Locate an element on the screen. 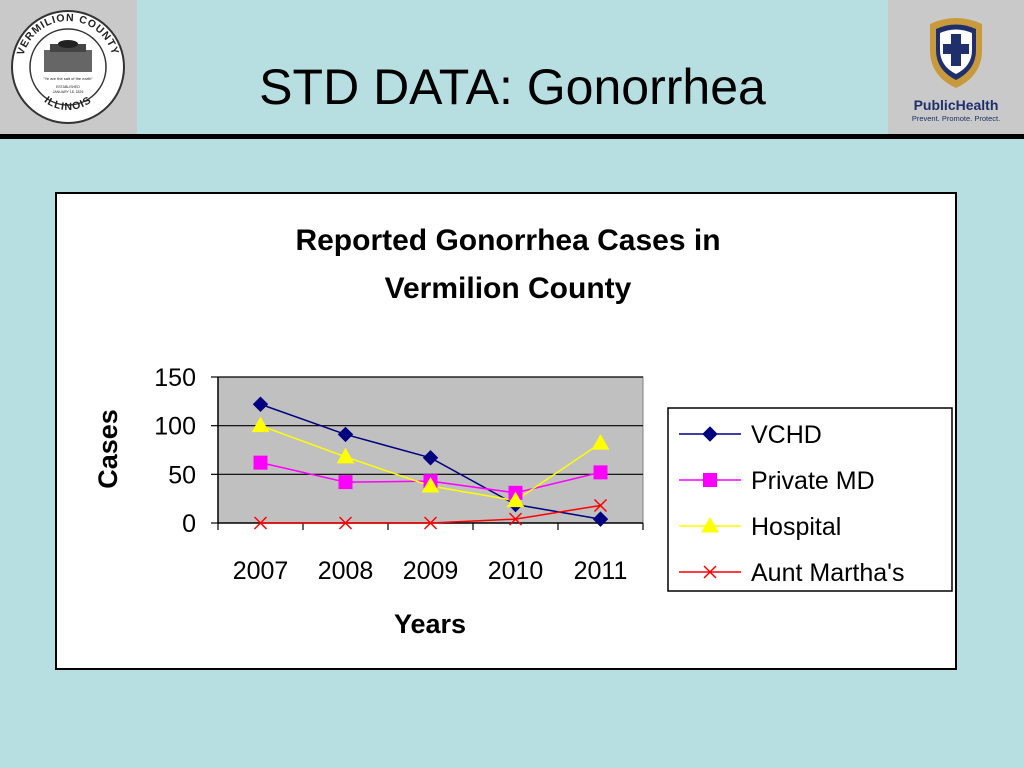 This screenshot has height=768, width=1024. legend-item-hospital: Hospital is located at coordinates (760, 527).